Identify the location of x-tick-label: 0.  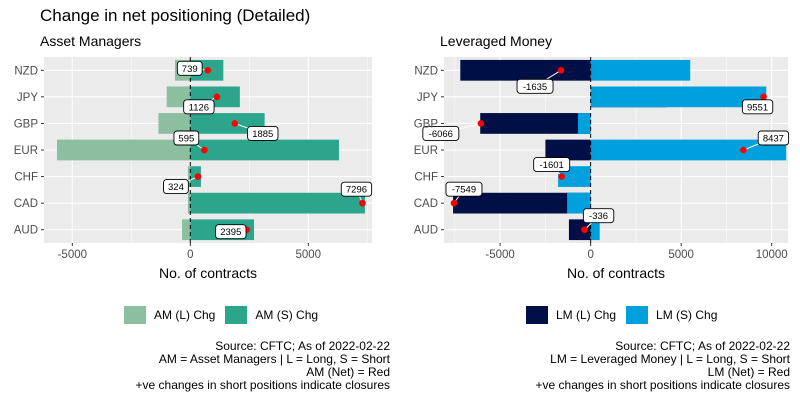
(590, 255).